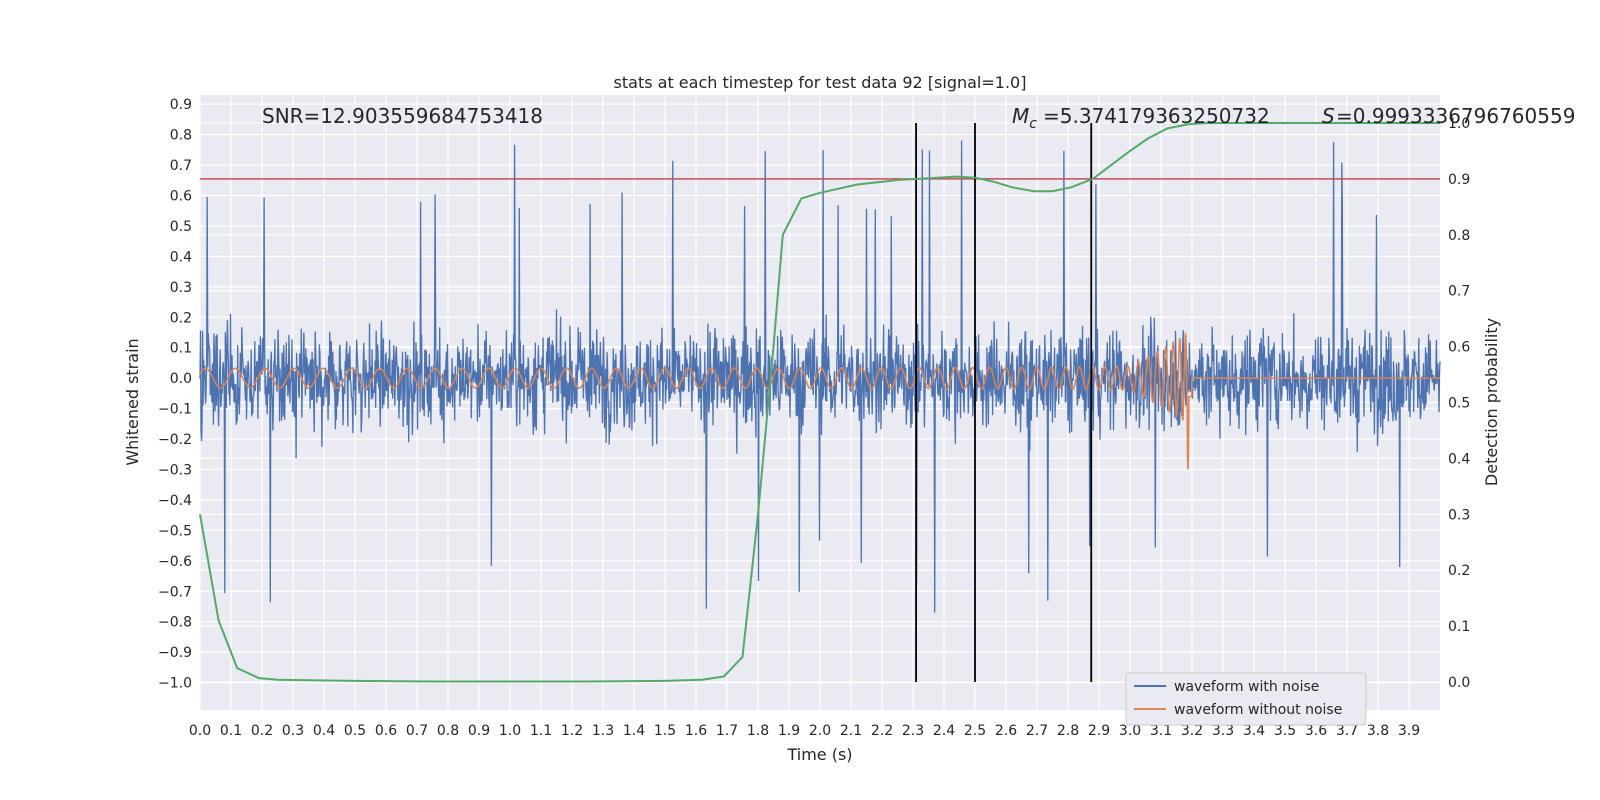 The height and width of the screenshot is (800, 1600). I want to click on y2-tick-label: 0.7, so click(1459, 292).